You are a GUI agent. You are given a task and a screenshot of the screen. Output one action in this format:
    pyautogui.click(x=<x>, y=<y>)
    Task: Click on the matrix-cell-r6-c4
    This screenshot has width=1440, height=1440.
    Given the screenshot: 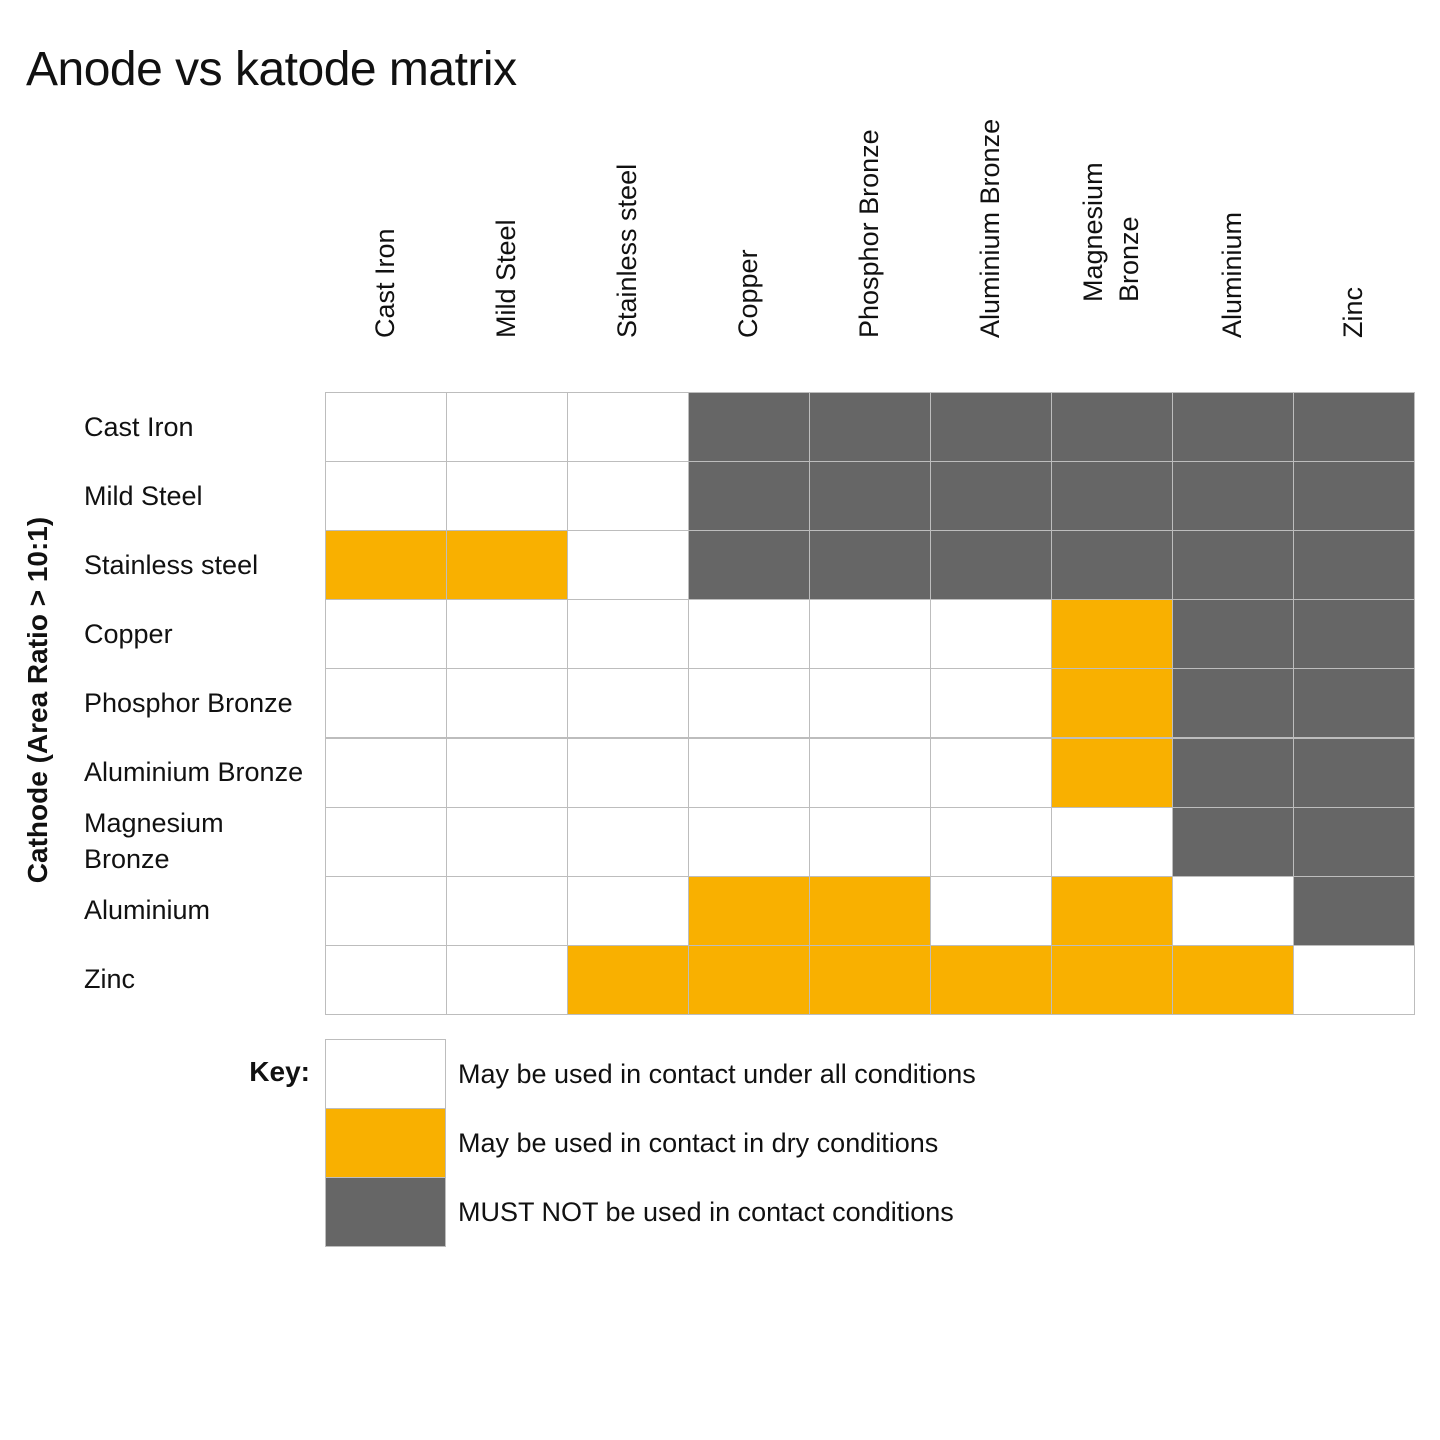 What is the action you would take?
    pyautogui.click(x=749, y=772)
    